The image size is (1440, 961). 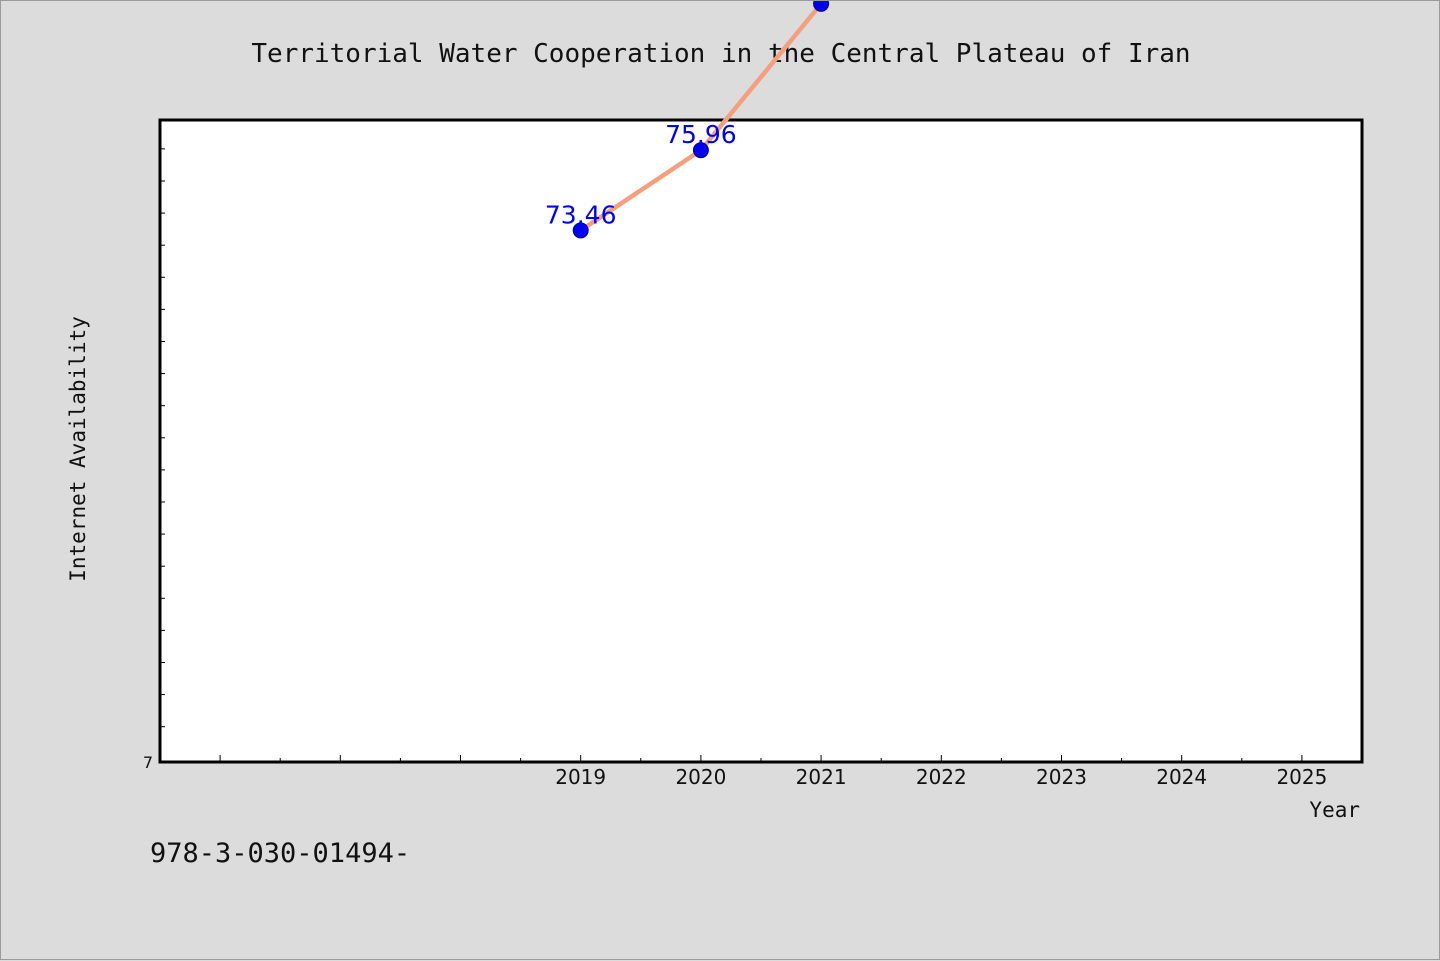 I want to click on x-tick-label: 2019, so click(x=580, y=777).